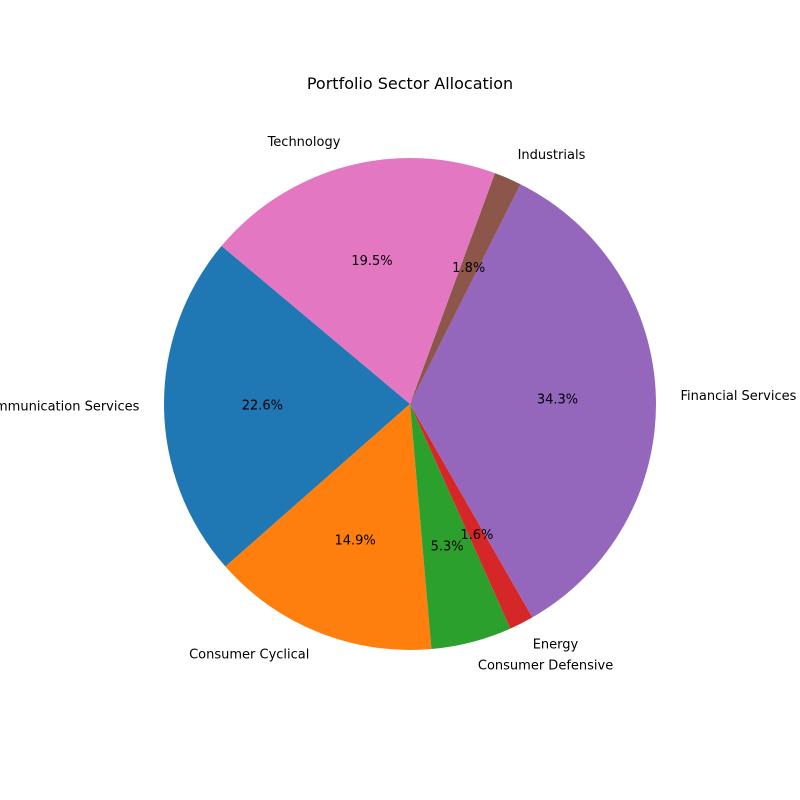  Describe the element at coordinates (358, 280) in the screenshot. I see `pie-slice-technology` at that location.